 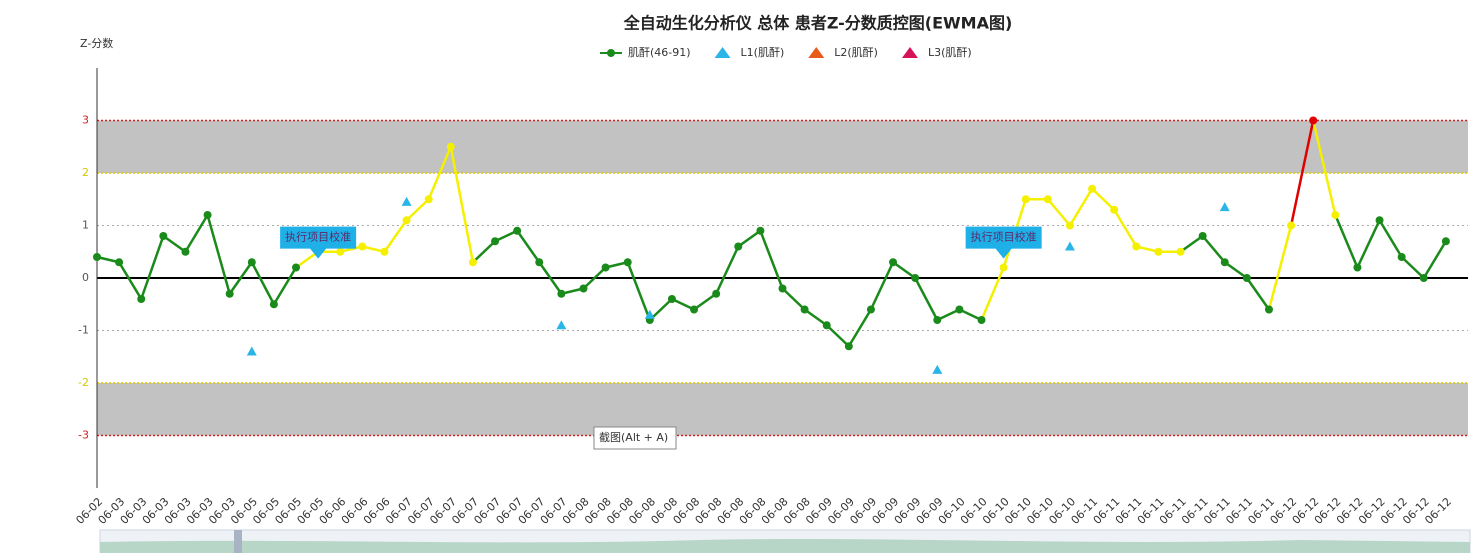 I want to click on legend-label: L1(肌酐), so click(x=763, y=52).